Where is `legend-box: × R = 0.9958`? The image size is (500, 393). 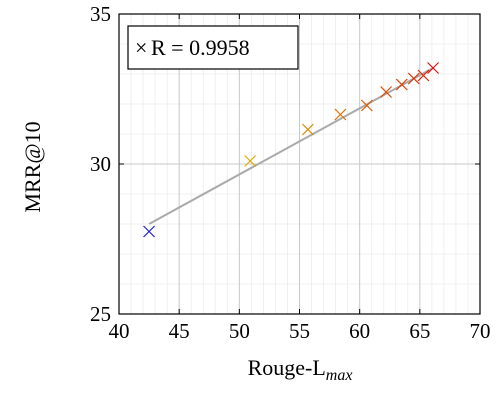
legend-box: × R = 0.9958 is located at coordinates (213, 47).